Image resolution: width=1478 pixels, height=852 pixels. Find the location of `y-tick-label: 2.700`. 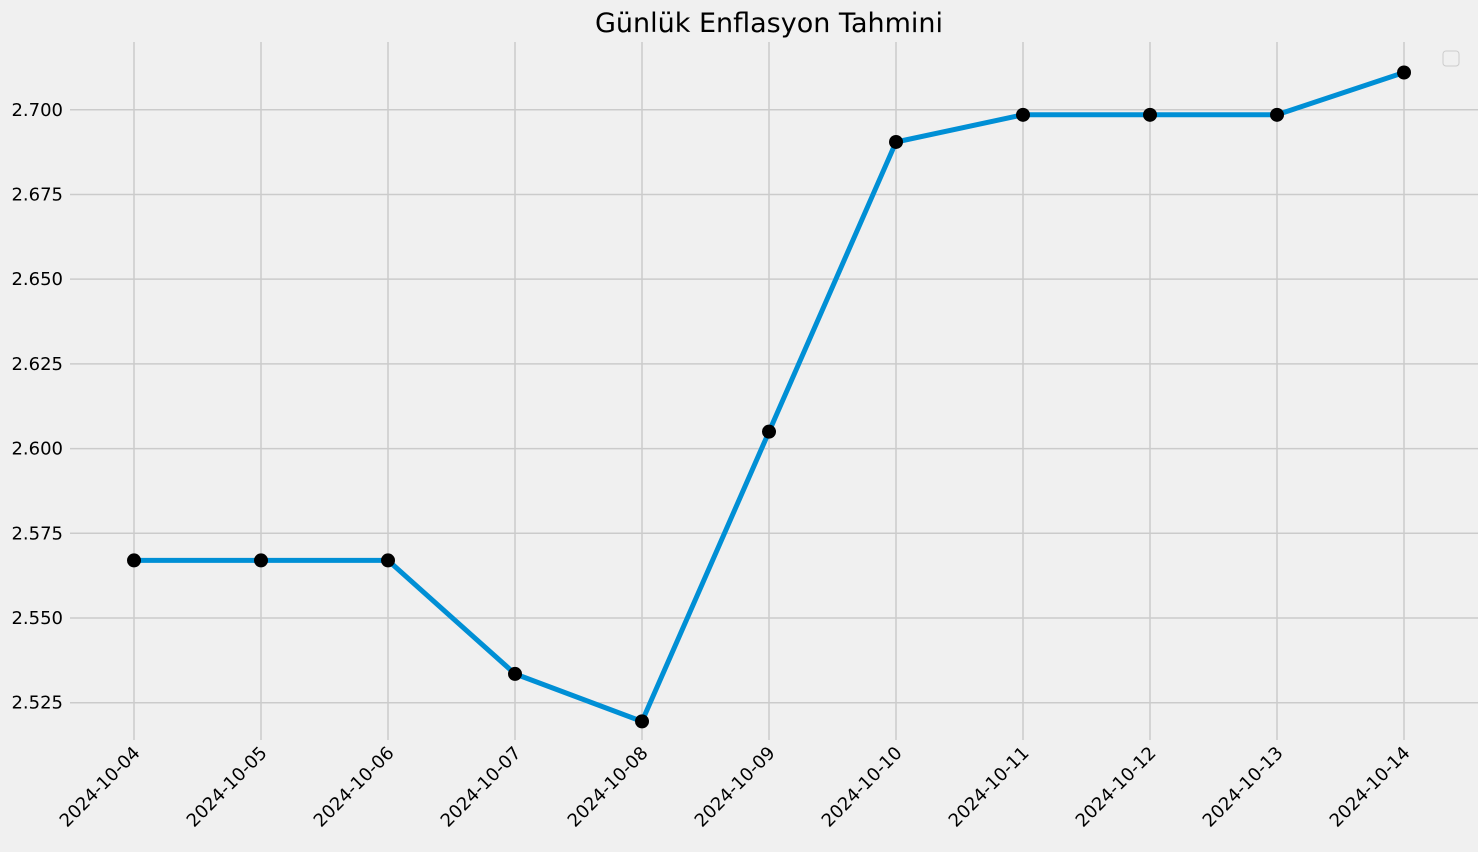

y-tick-label: 2.700 is located at coordinates (37, 110).